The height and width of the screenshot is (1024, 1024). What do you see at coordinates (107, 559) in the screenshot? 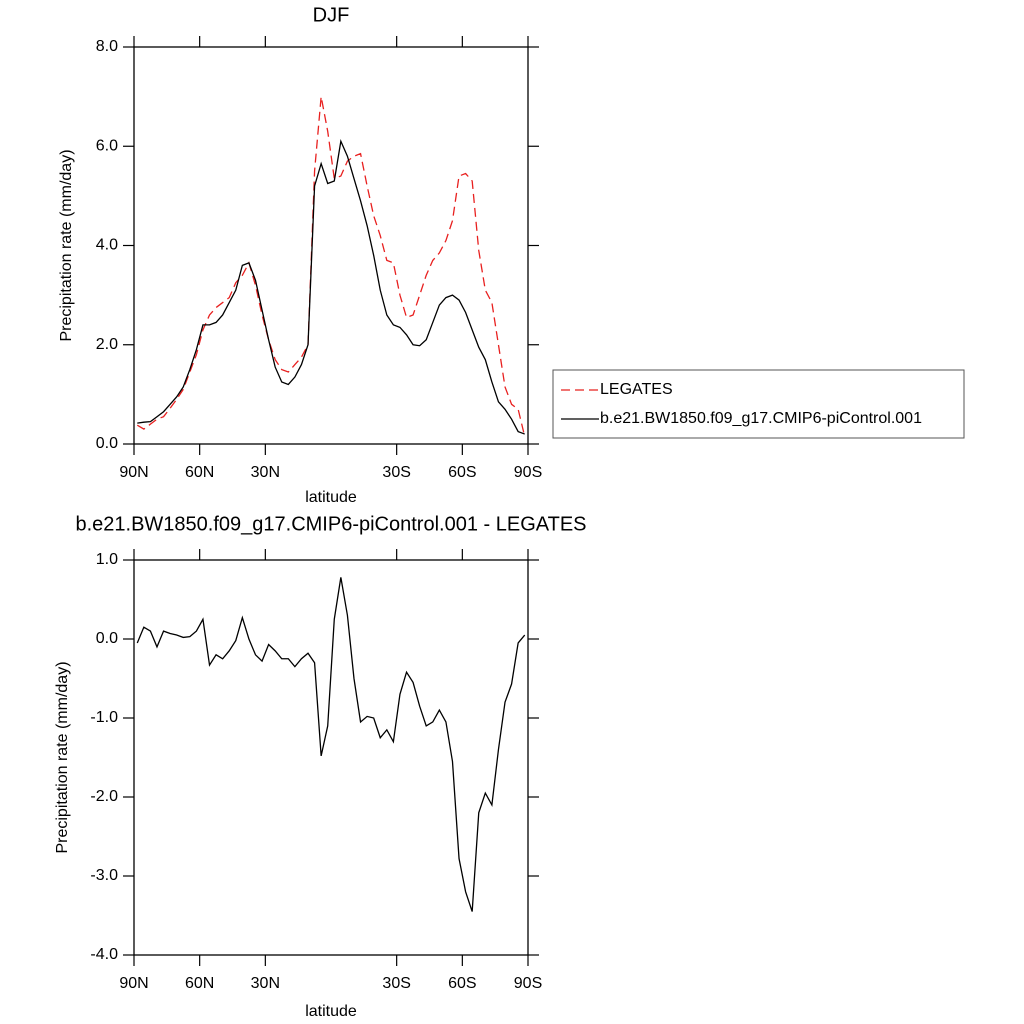
I see `y-tick-label: 1.0` at bounding box center [107, 559].